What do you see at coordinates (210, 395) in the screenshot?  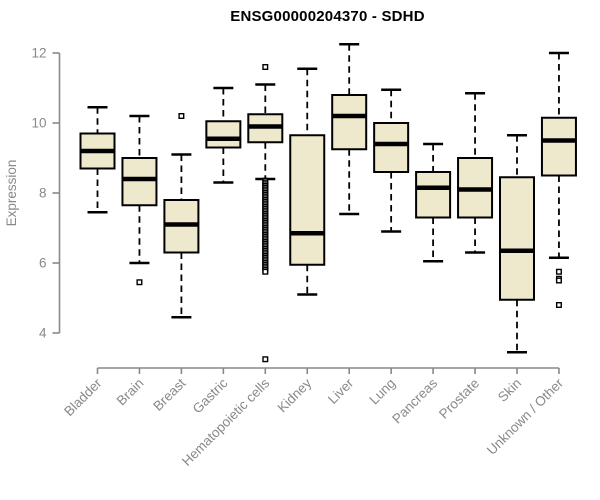 I see `x-tick-label-gastric: Gastric` at bounding box center [210, 395].